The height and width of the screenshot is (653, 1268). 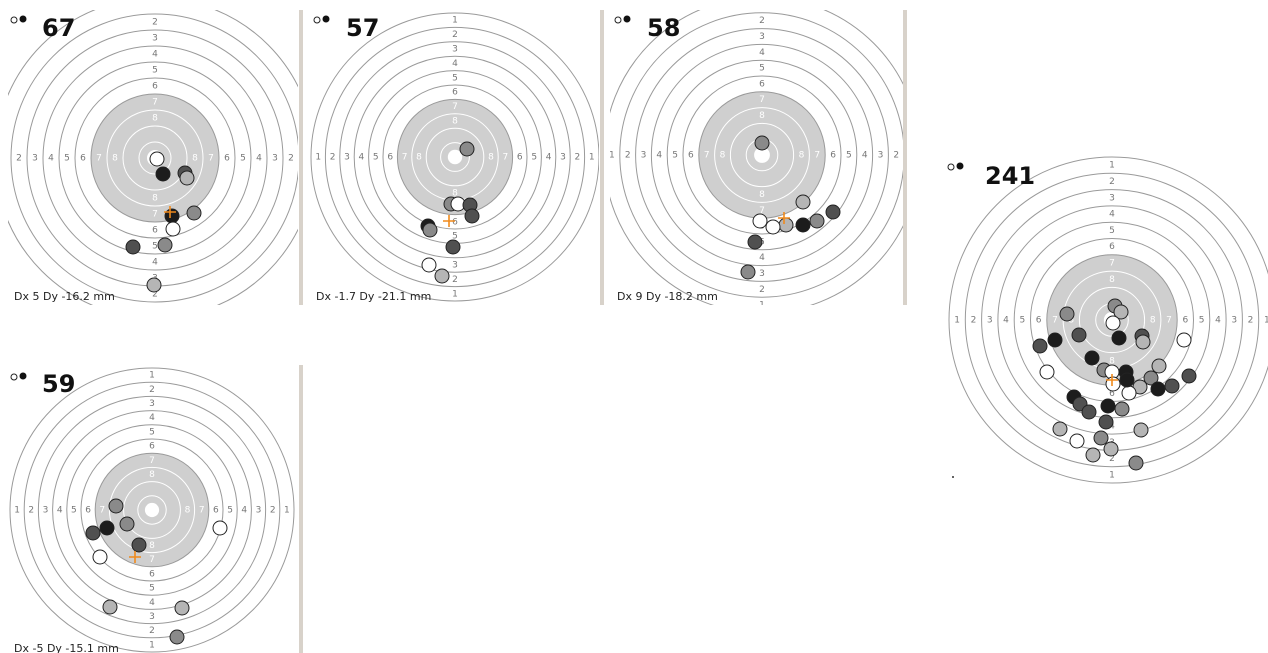 What do you see at coordinates (66, 647) in the screenshot?
I see `offset: Dx -5 Dy -15.1 mm` at bounding box center [66, 647].